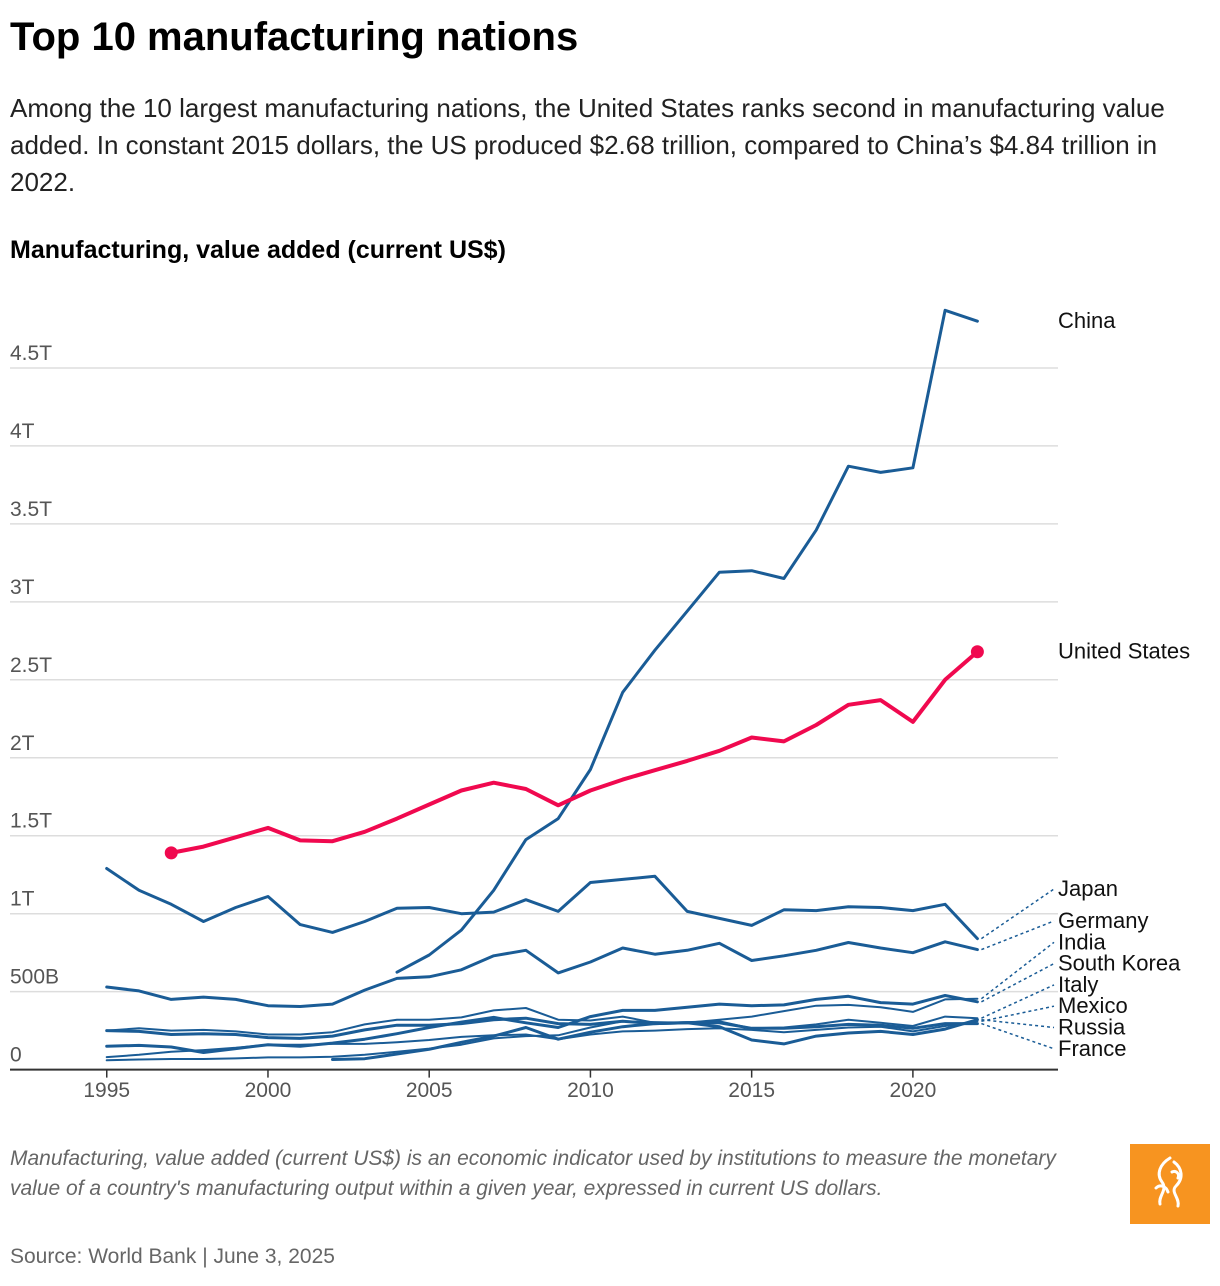 The width and height of the screenshot is (1220, 1286). I want to click on source-line: Source: World Bank | June 3, 2025, so click(172, 1256).